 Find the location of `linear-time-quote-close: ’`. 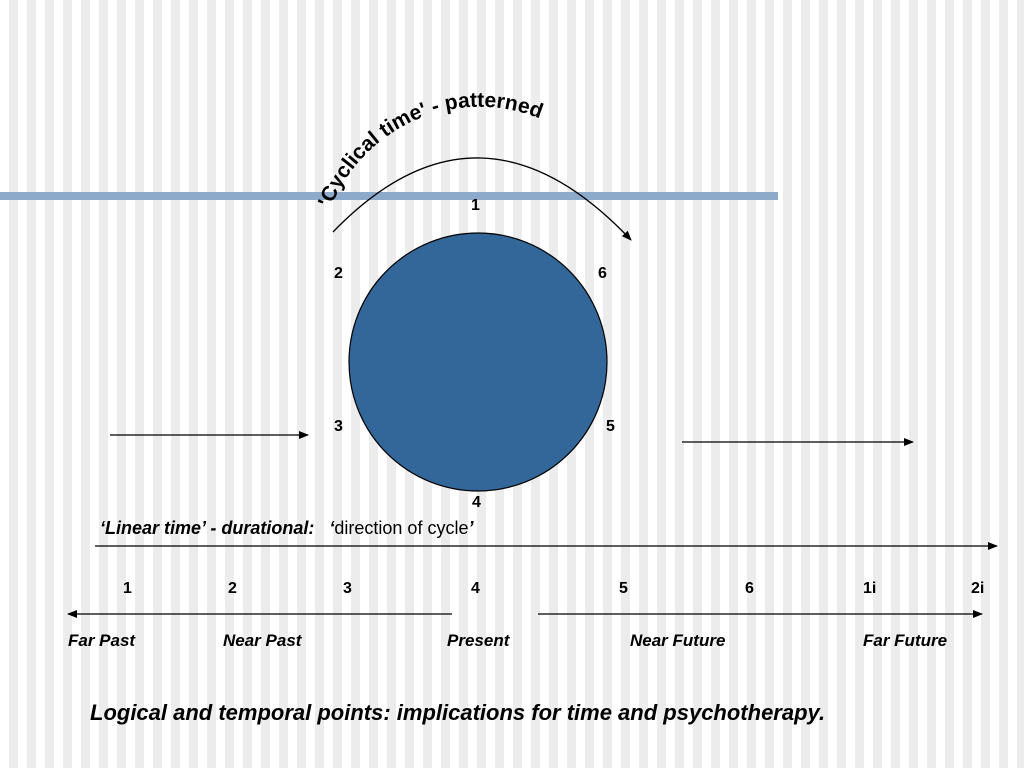

linear-time-quote-close: ’ is located at coordinates (471, 528).